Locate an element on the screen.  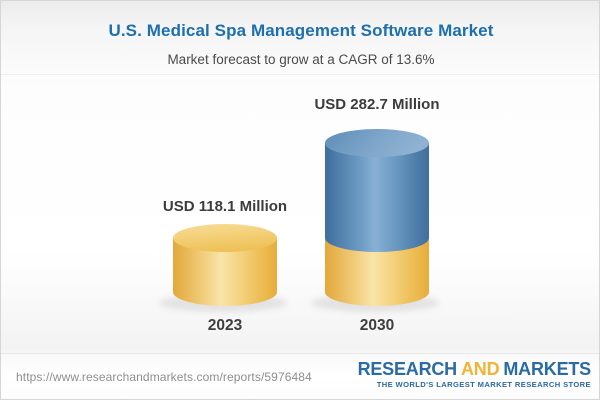
logo-word-research: RESEARCH is located at coordinates (407, 369).